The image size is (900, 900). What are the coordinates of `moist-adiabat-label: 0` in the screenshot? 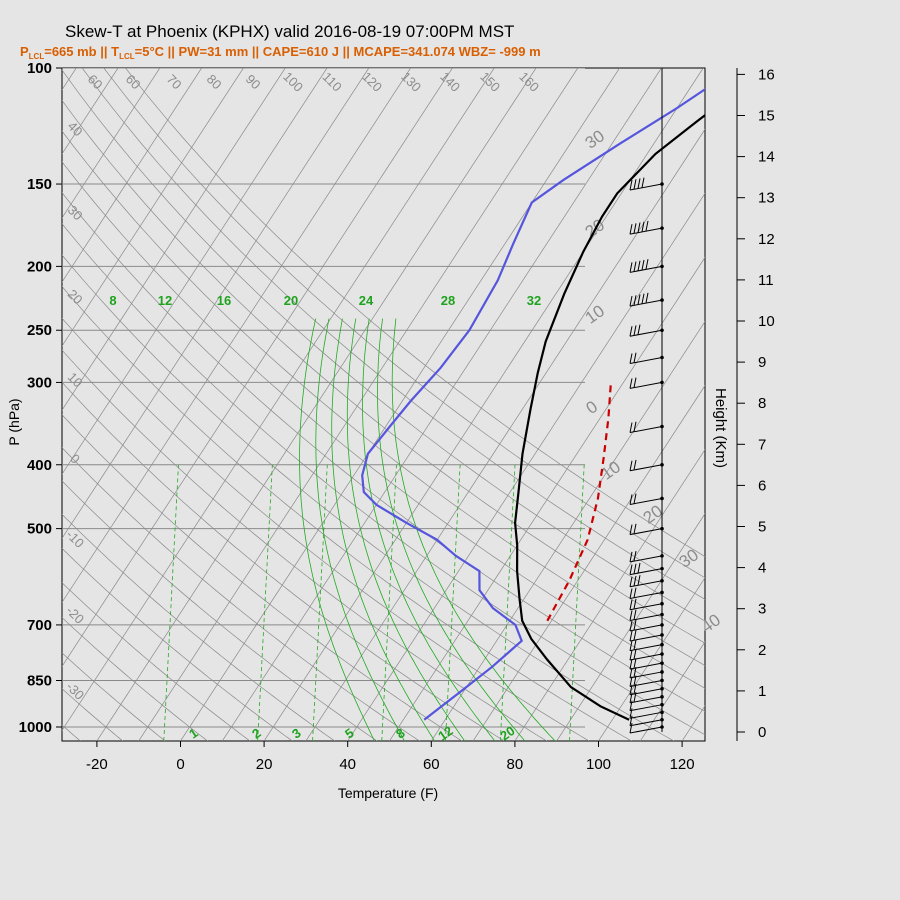 It's located at (592, 407).